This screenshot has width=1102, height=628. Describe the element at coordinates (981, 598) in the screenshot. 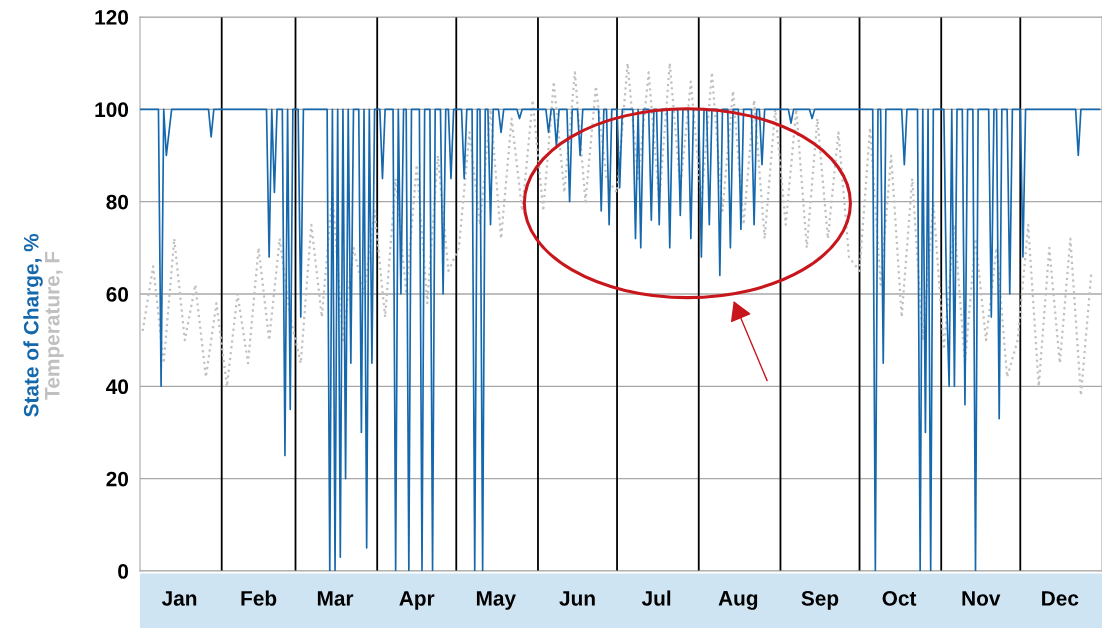

I see `x-tick-label: Nov` at that location.